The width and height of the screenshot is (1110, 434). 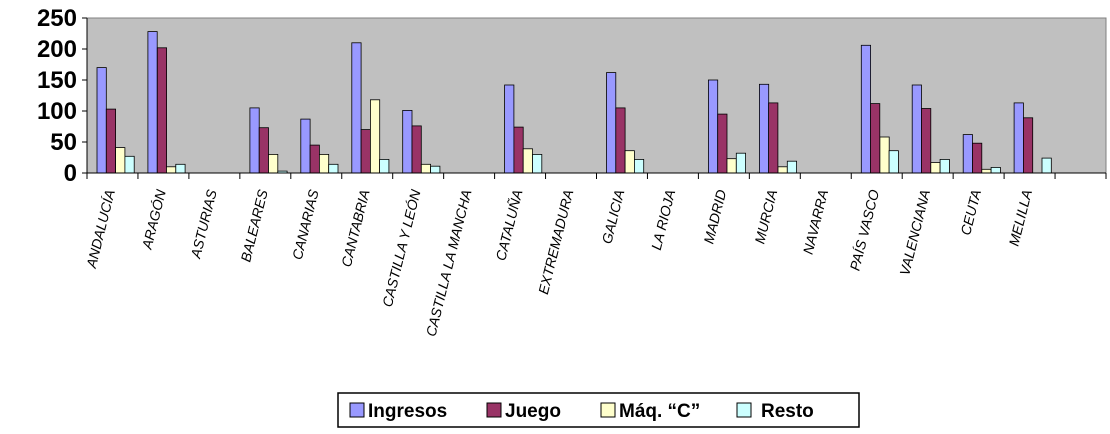 What do you see at coordinates (120, 160) in the screenshot?
I see `bar-m-q-c--0` at bounding box center [120, 160].